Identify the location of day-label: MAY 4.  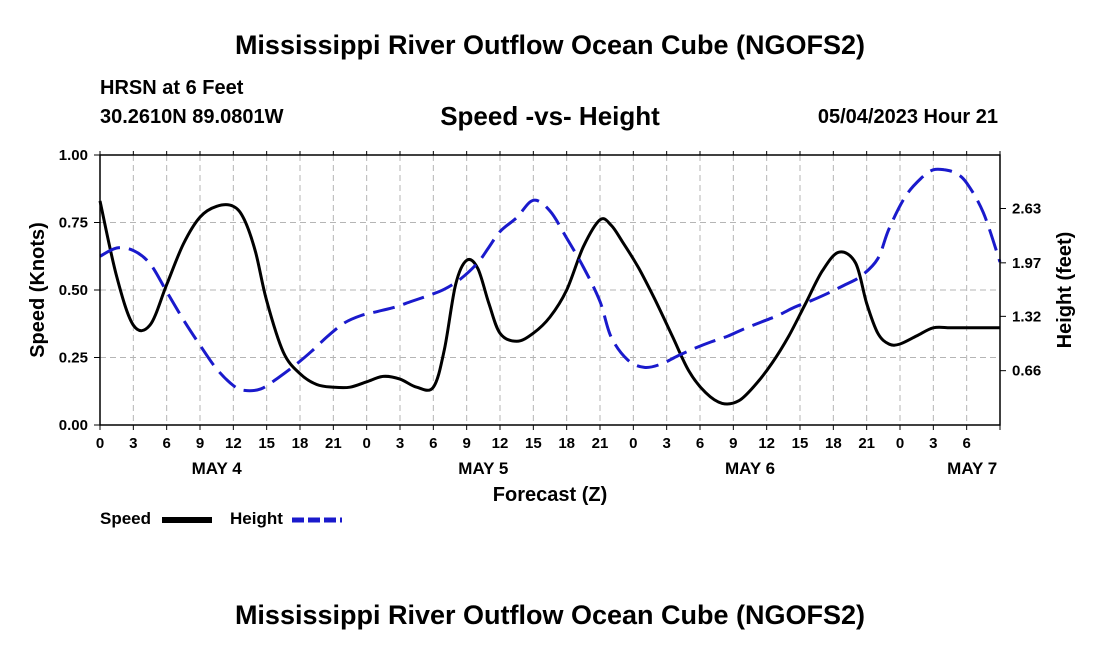
(217, 468).